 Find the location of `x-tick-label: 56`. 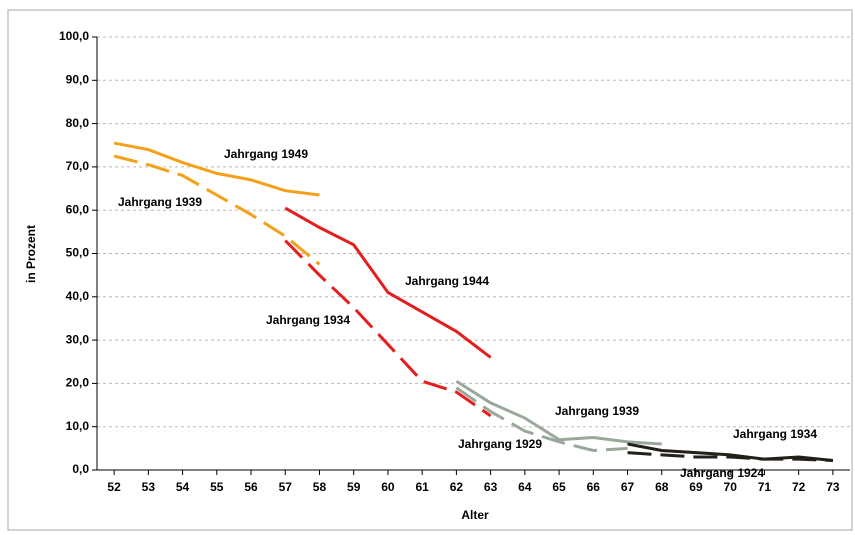

x-tick-label: 56 is located at coordinates (251, 487).